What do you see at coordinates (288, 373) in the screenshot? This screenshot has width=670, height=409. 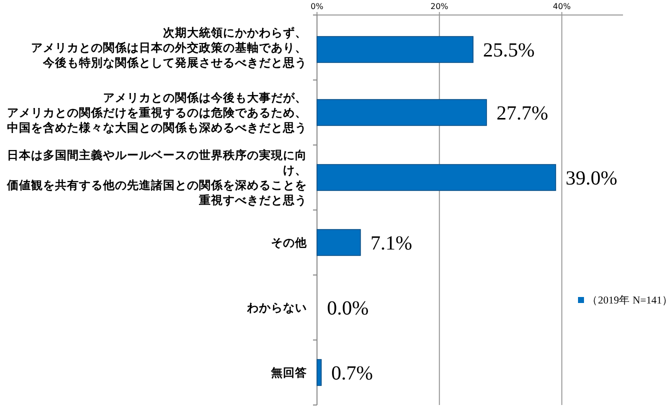 I see `y-tick-label: 無回答` at bounding box center [288, 373].